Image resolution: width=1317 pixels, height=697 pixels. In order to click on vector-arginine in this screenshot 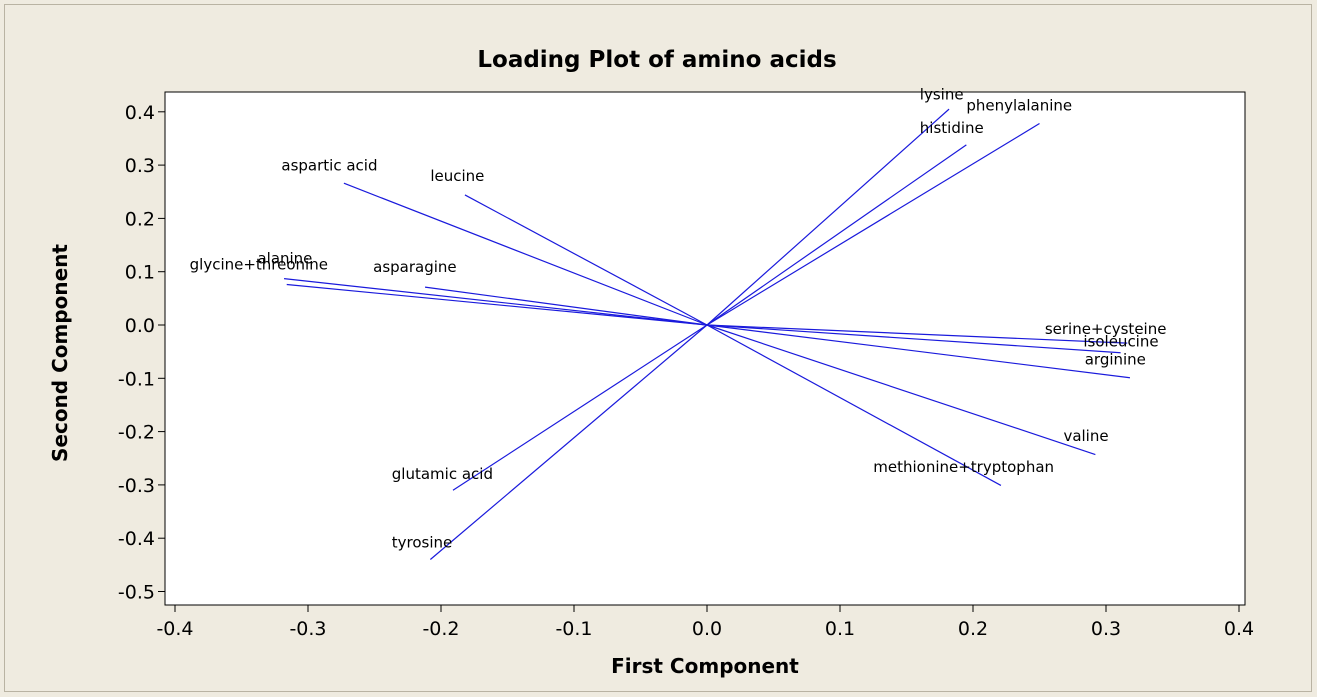, I will do `click(918, 351)`.